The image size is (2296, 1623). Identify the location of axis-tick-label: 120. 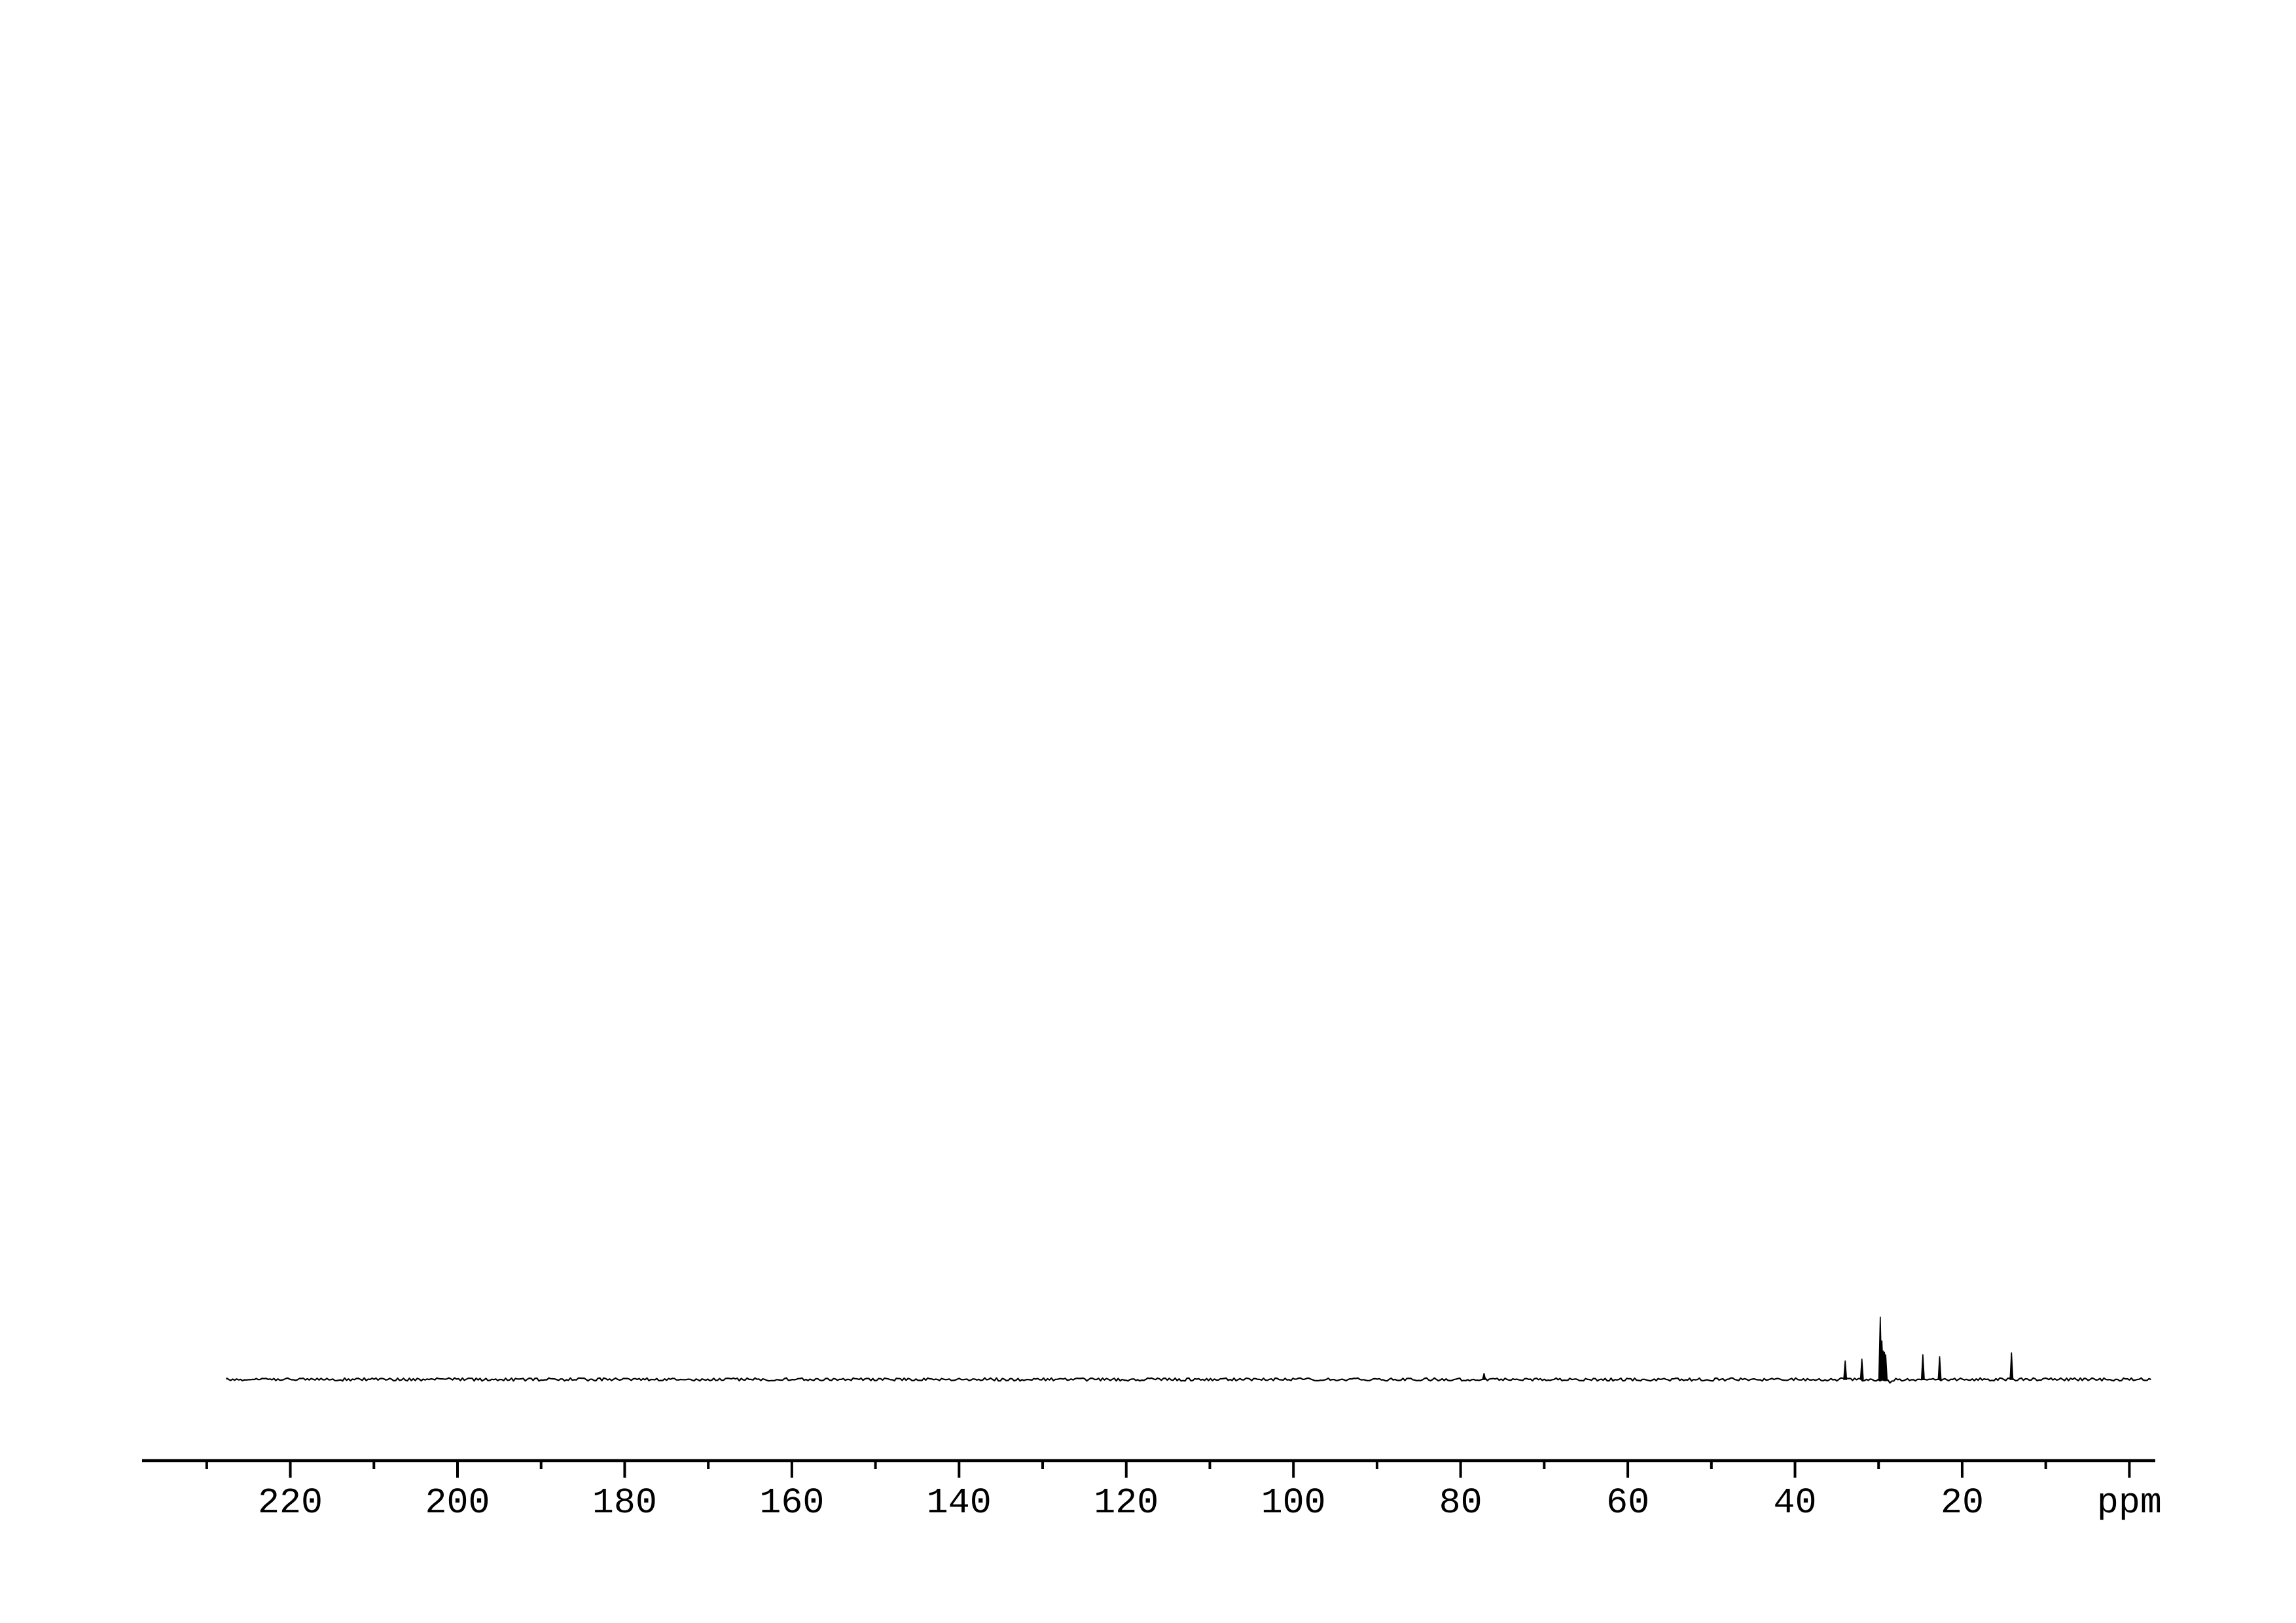
(1126, 1502).